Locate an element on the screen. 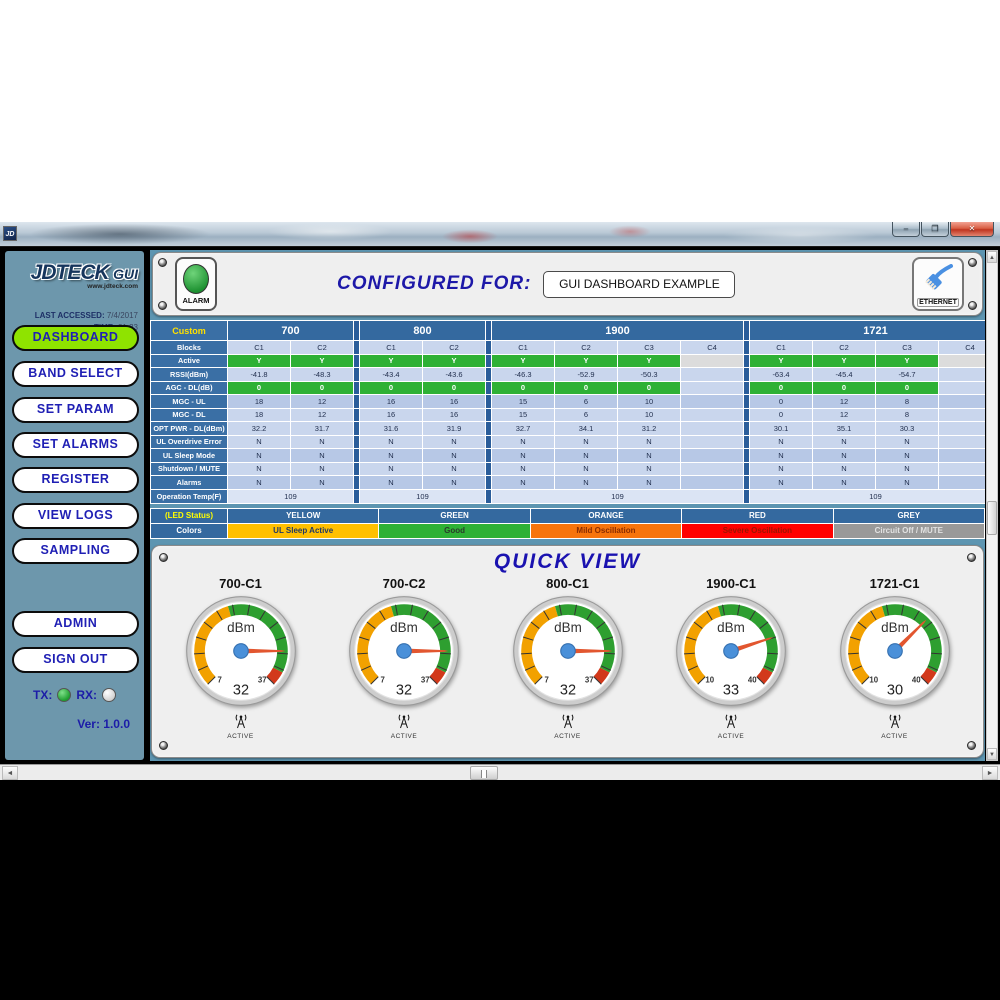  table-cell: -54.7 is located at coordinates (907, 374).